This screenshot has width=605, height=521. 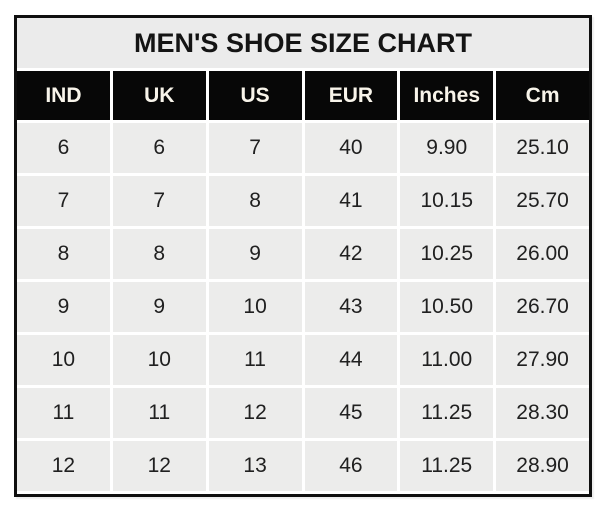 I want to click on table-cell: 45, so click(x=351, y=413).